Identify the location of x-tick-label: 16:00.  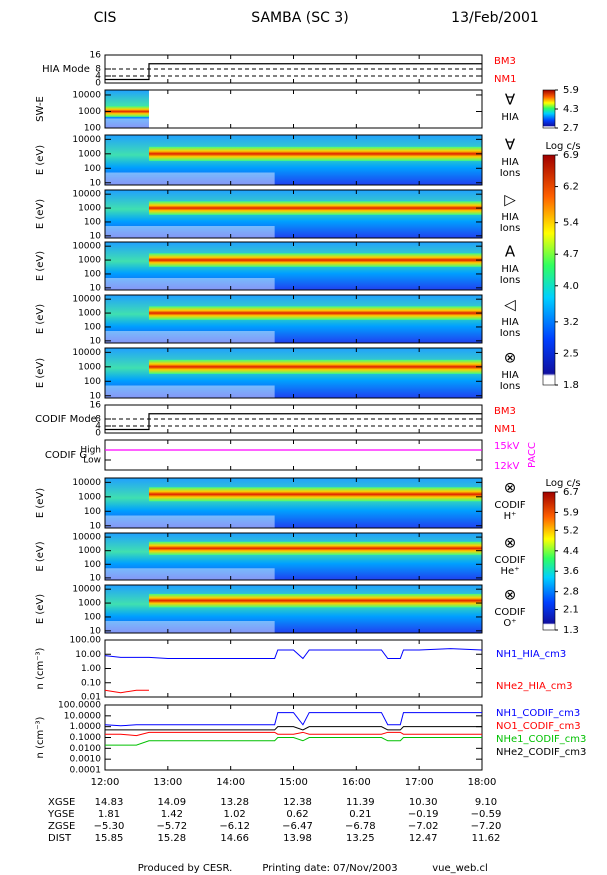
(356, 782).